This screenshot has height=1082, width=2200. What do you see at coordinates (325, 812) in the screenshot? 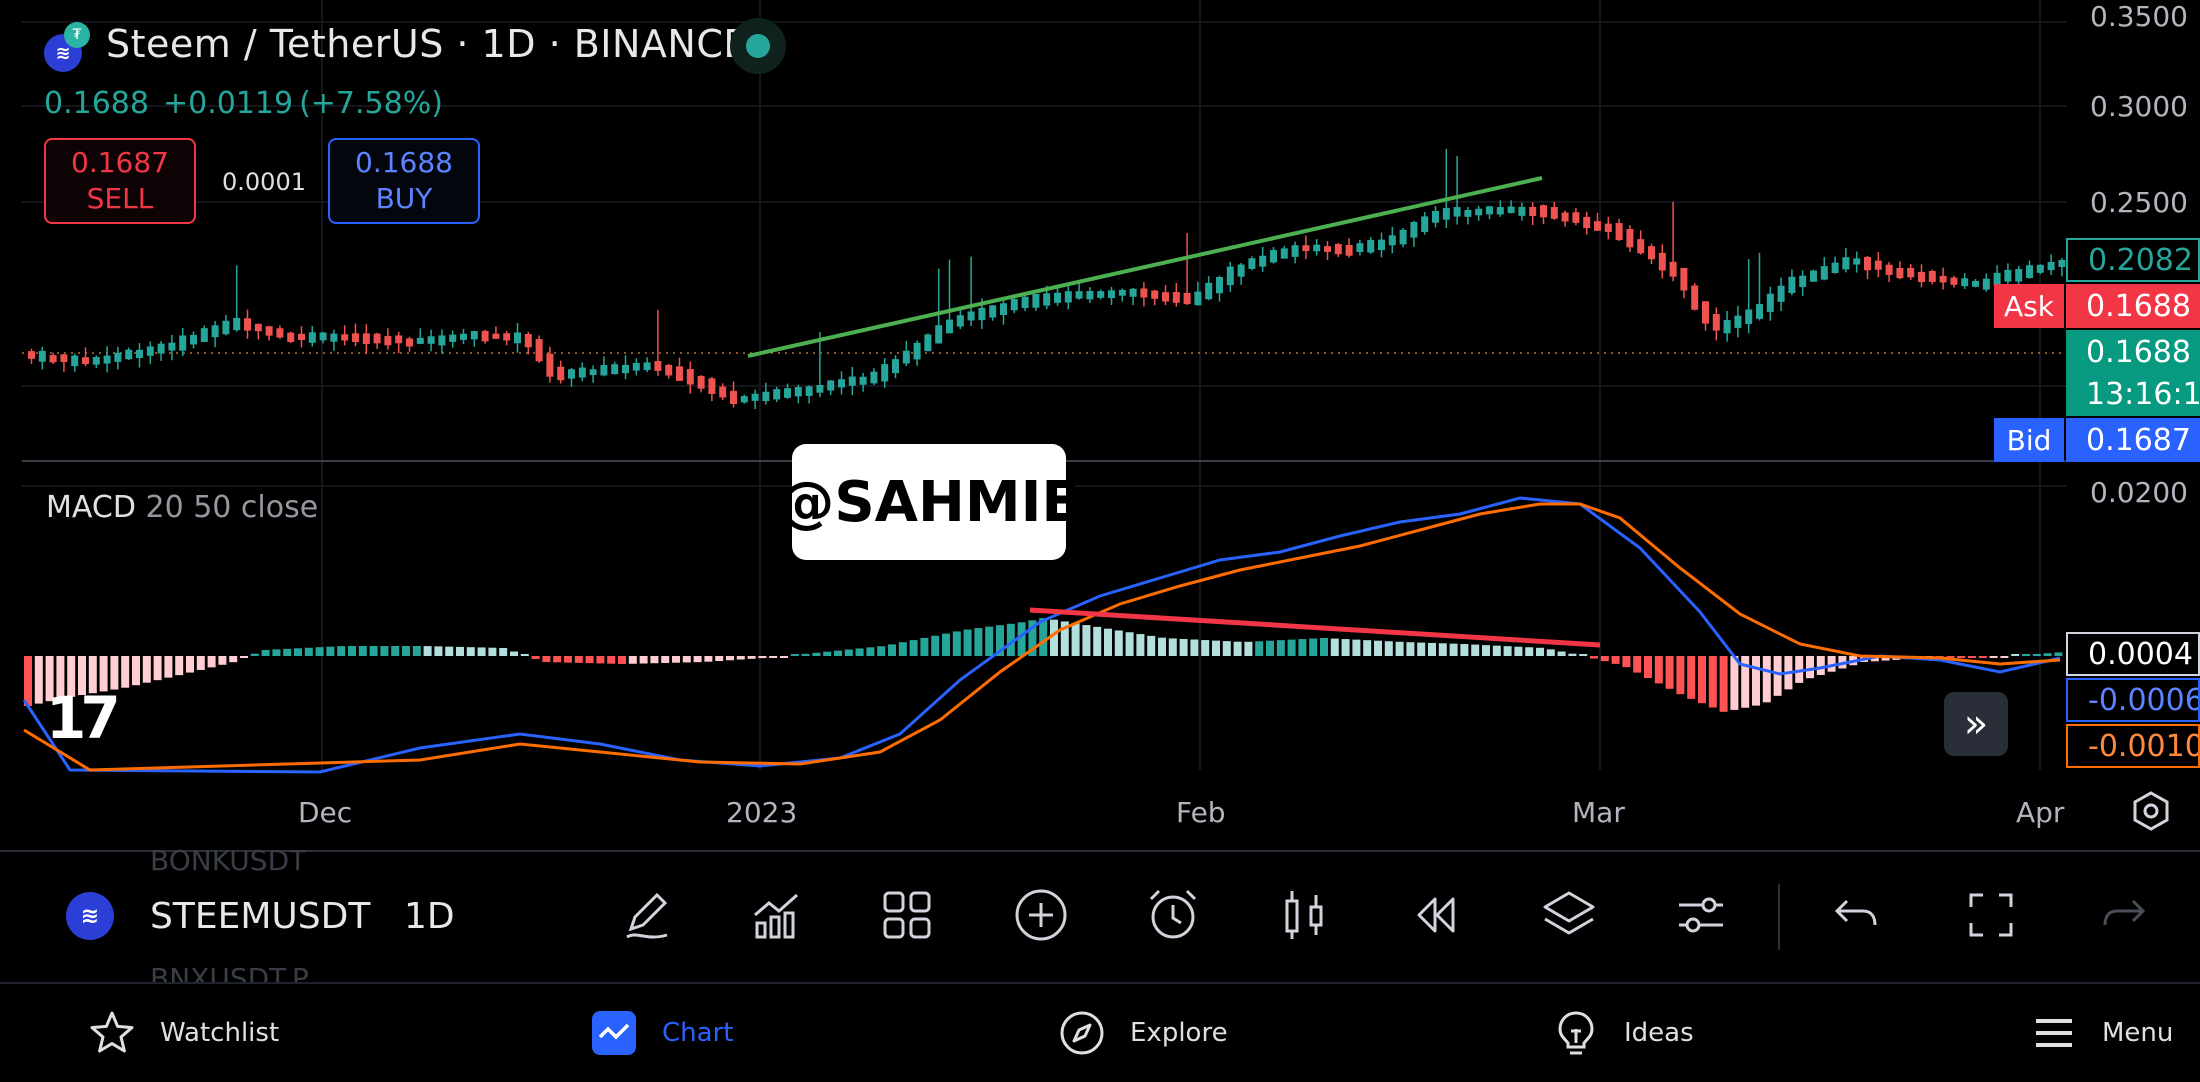
I see `time-tick: Dec` at bounding box center [325, 812].